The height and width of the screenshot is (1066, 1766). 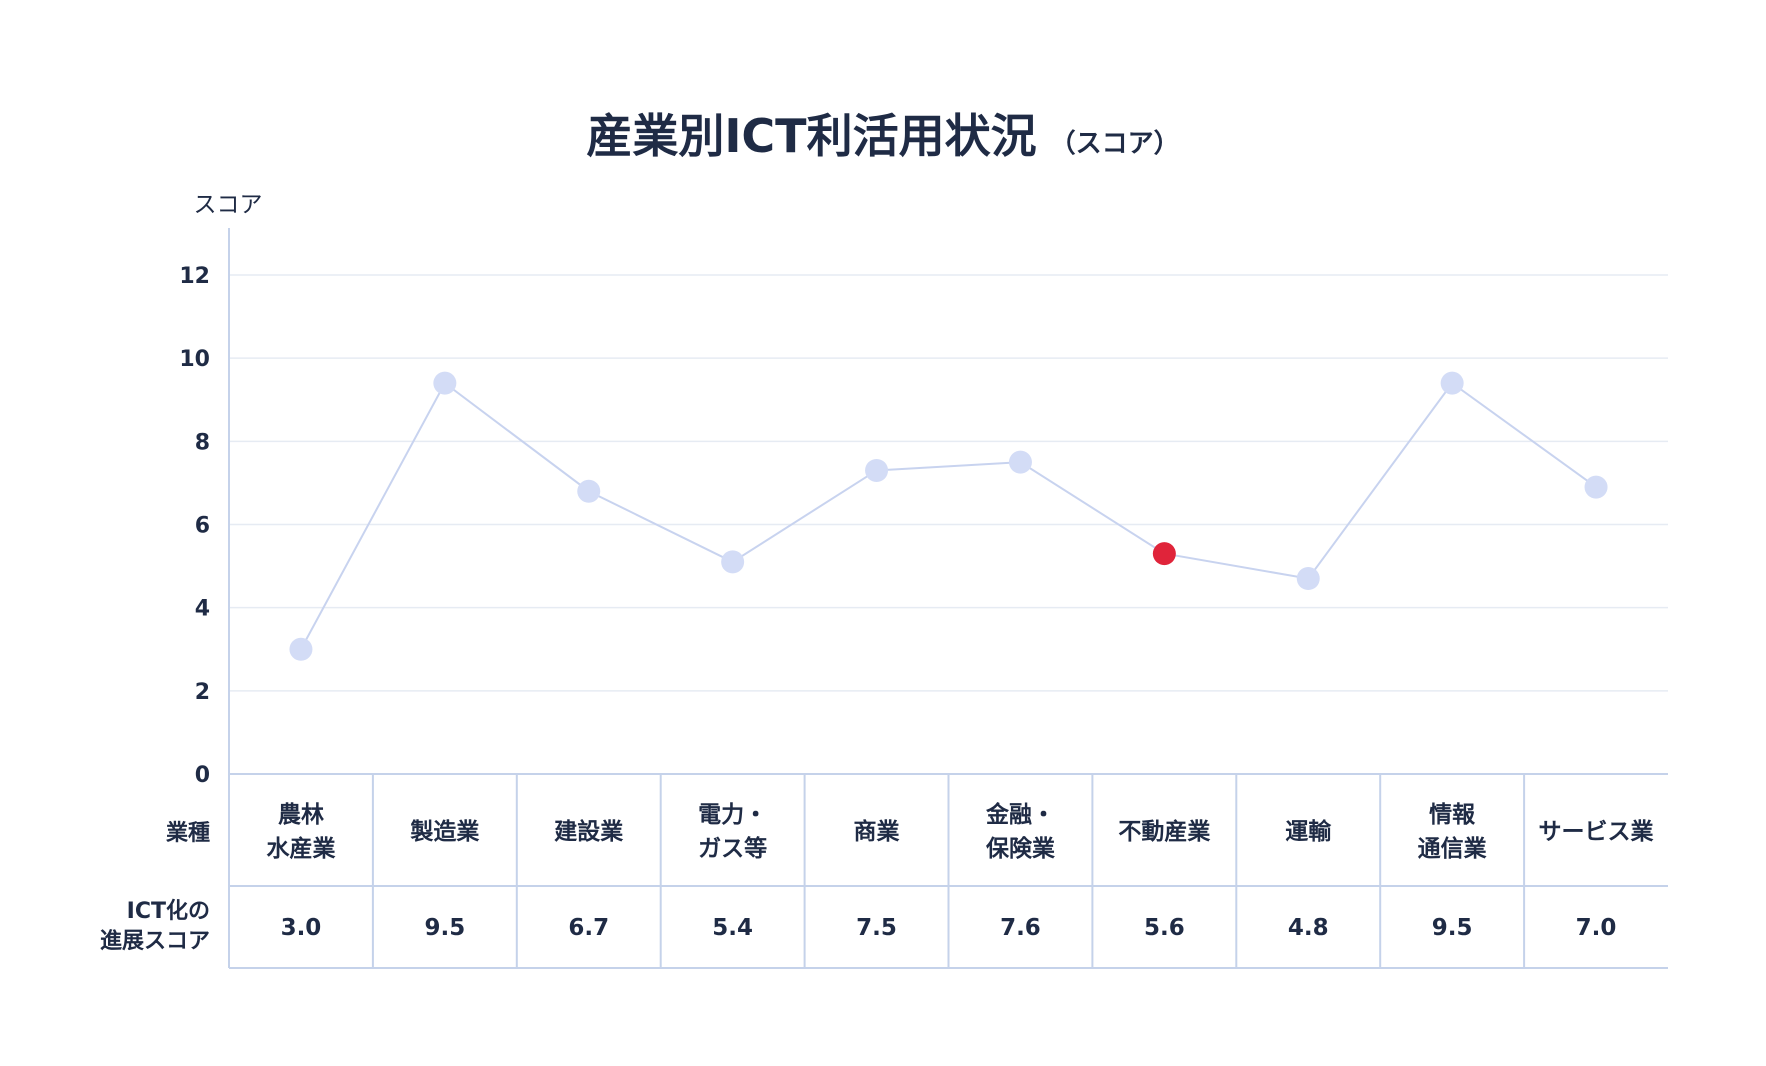 What do you see at coordinates (1453, 848) in the screenshot?
I see `category-label: 通信業` at bounding box center [1453, 848].